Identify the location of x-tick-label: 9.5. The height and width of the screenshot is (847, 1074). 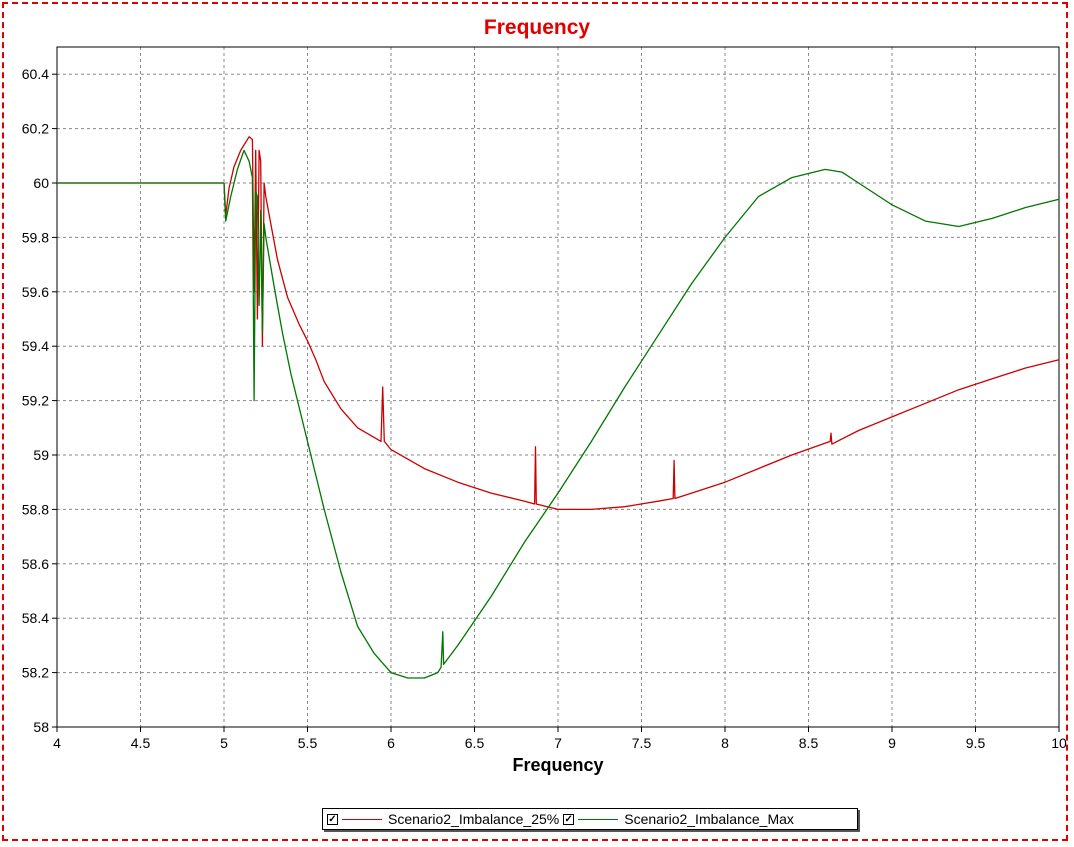
(976, 743).